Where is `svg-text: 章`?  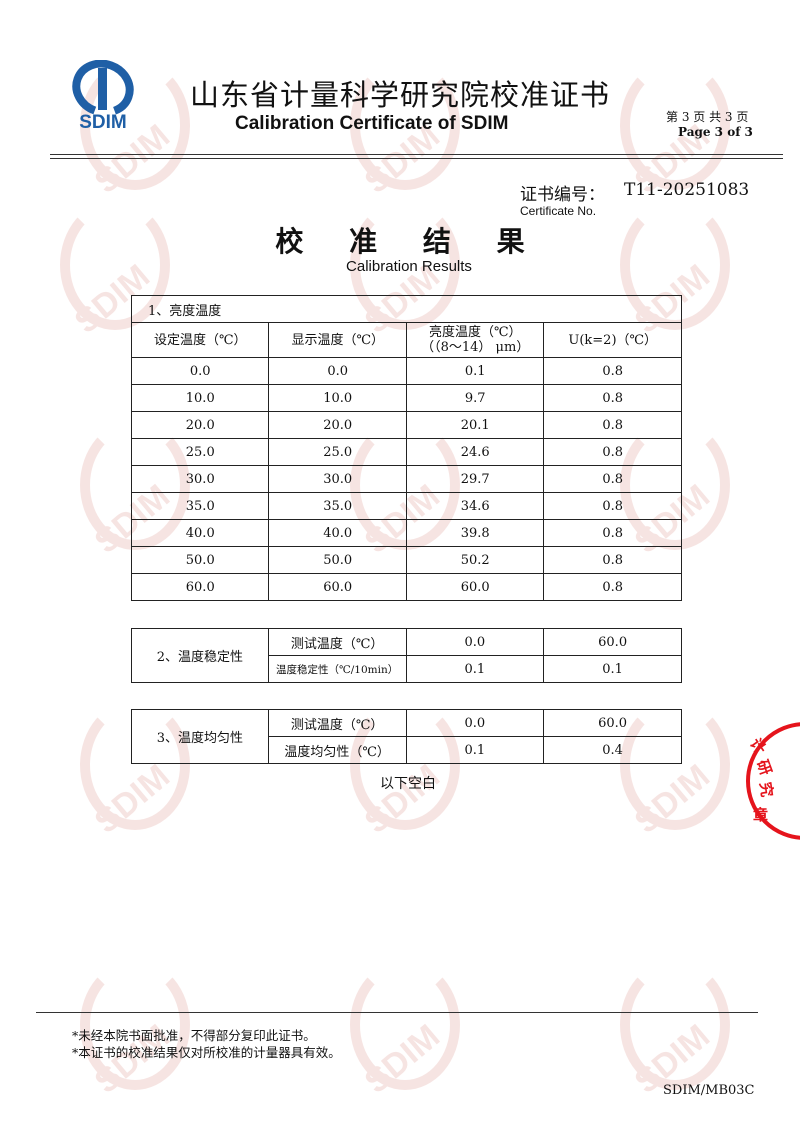
svg-text: 章 is located at coordinates (760, 815).